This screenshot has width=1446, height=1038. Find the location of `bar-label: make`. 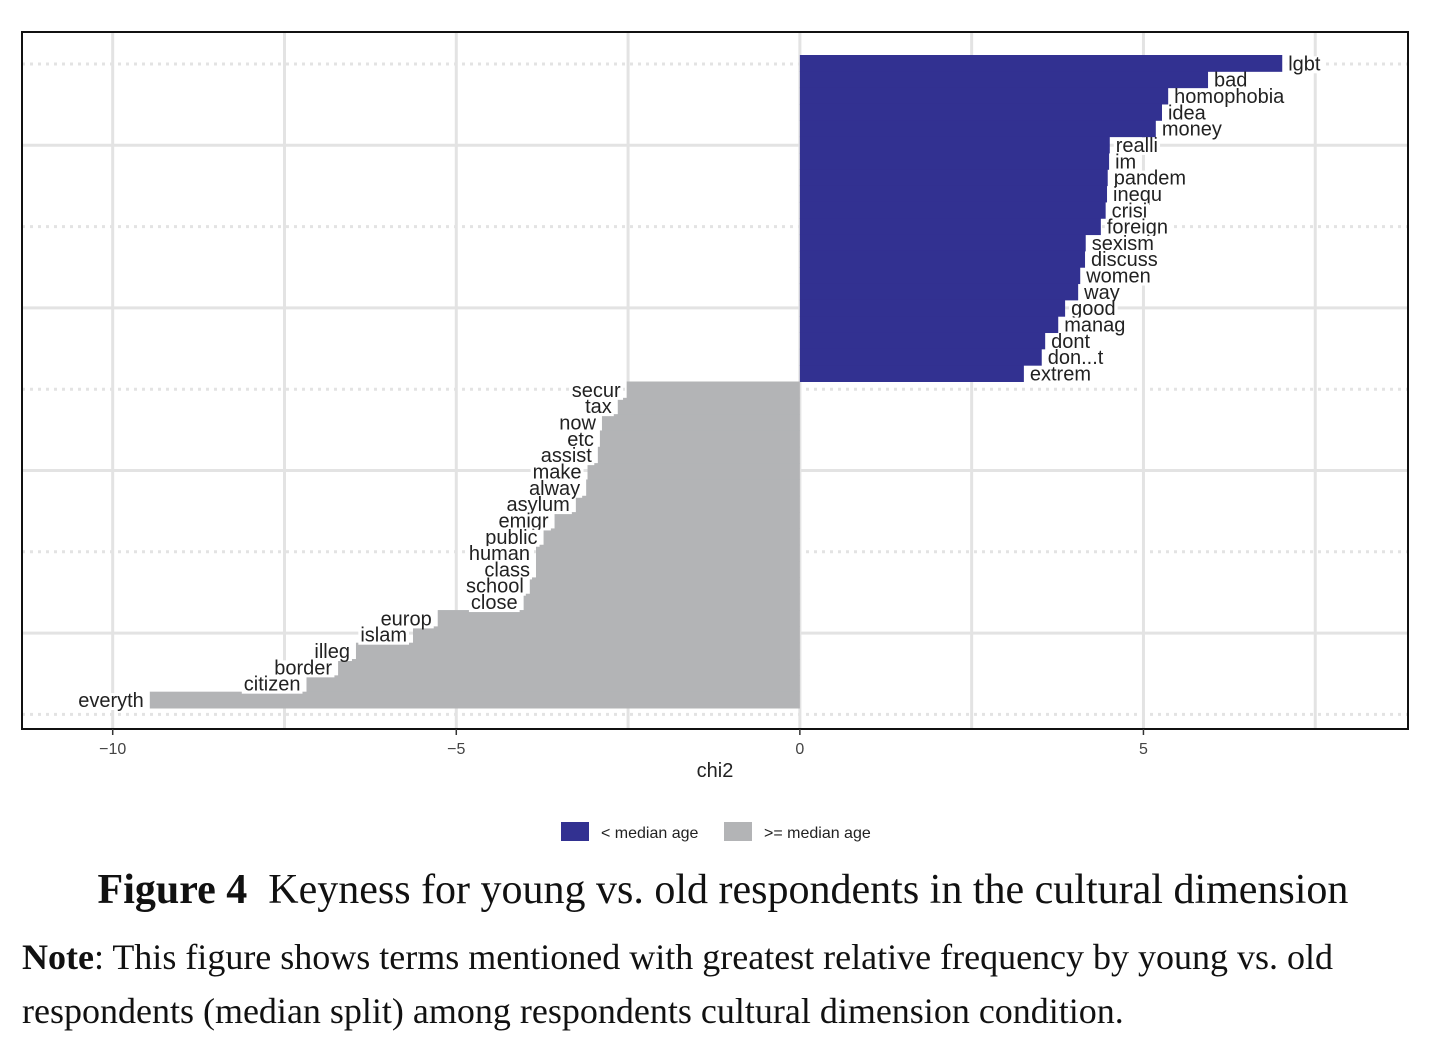

bar-label: make is located at coordinates (557, 472).